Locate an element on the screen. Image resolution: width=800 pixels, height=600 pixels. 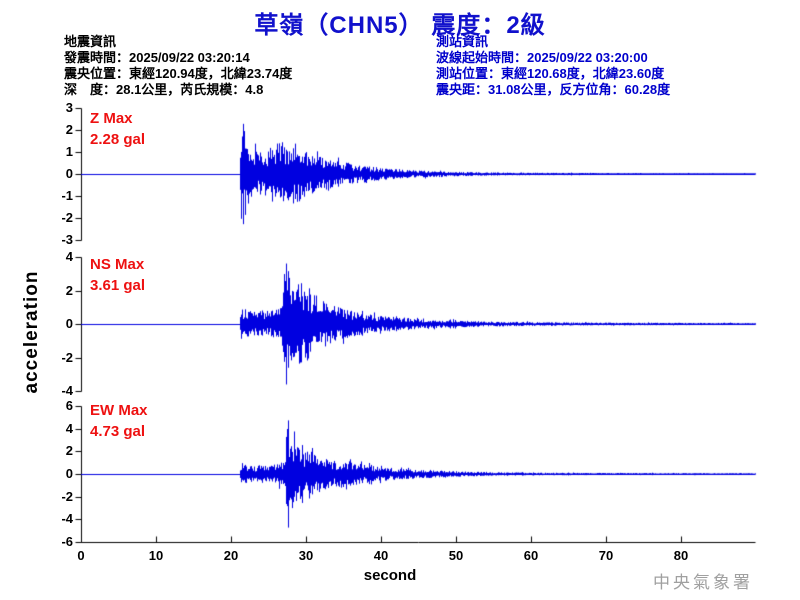
x-tick-label: 50 is located at coordinates (456, 555).